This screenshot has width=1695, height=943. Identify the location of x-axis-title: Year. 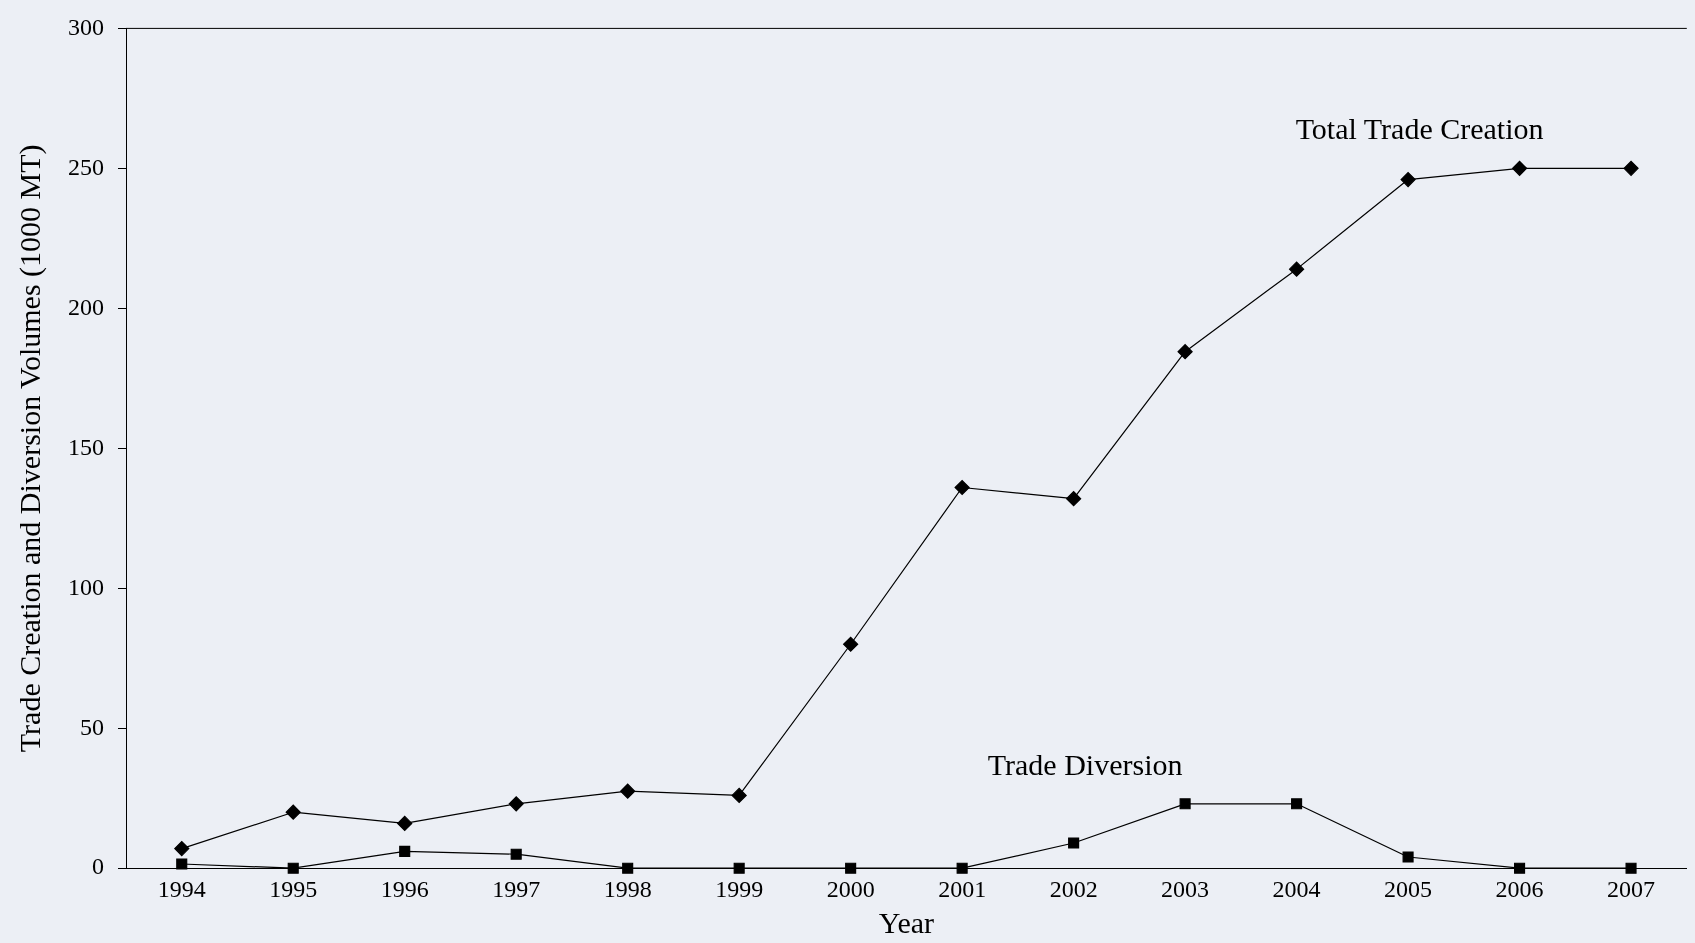
(906, 922).